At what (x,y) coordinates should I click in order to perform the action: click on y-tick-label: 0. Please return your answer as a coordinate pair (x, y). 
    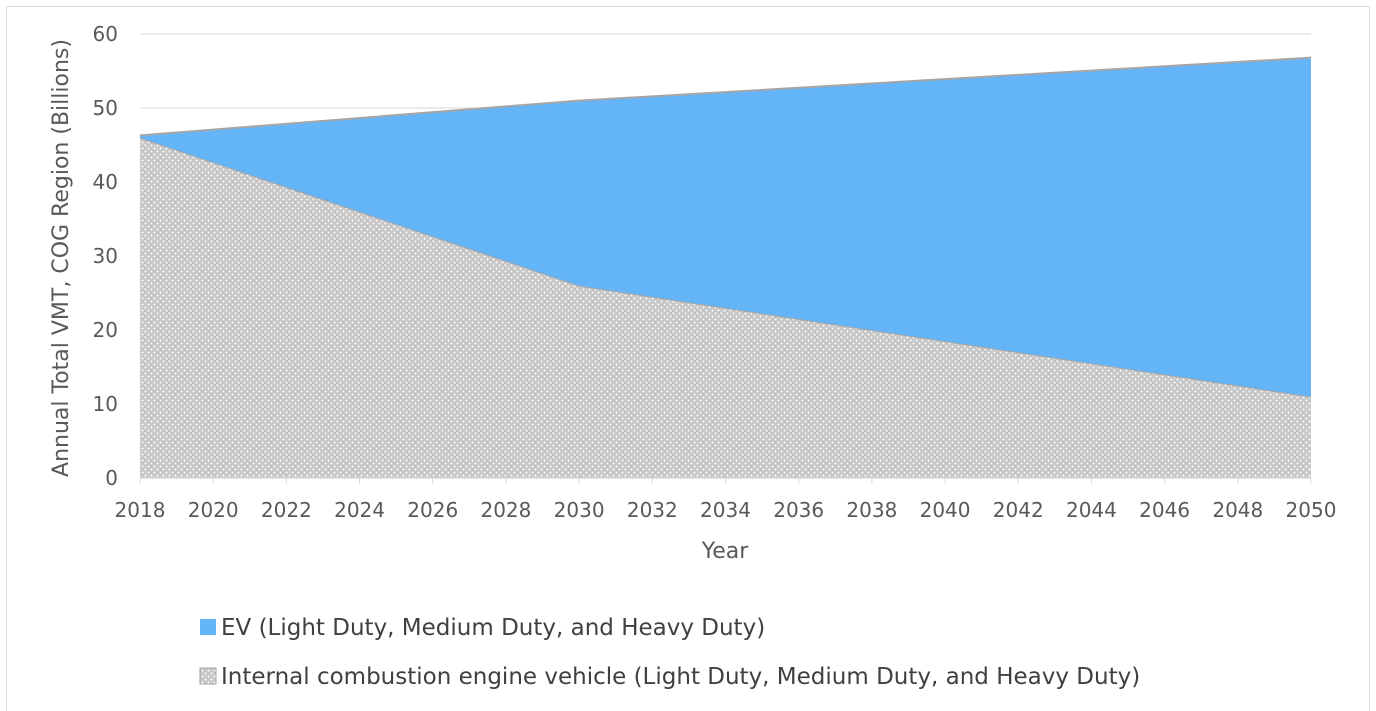
    Looking at the image, I should click on (111, 478).